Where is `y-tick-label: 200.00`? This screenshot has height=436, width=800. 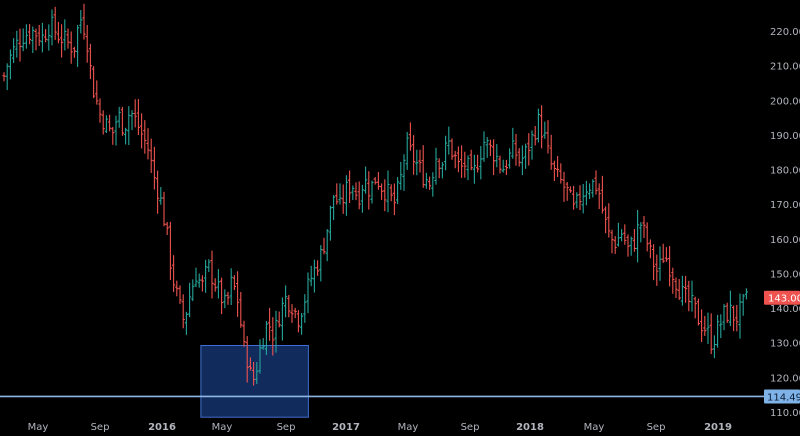 y-tick-label: 200.00 is located at coordinates (785, 101).